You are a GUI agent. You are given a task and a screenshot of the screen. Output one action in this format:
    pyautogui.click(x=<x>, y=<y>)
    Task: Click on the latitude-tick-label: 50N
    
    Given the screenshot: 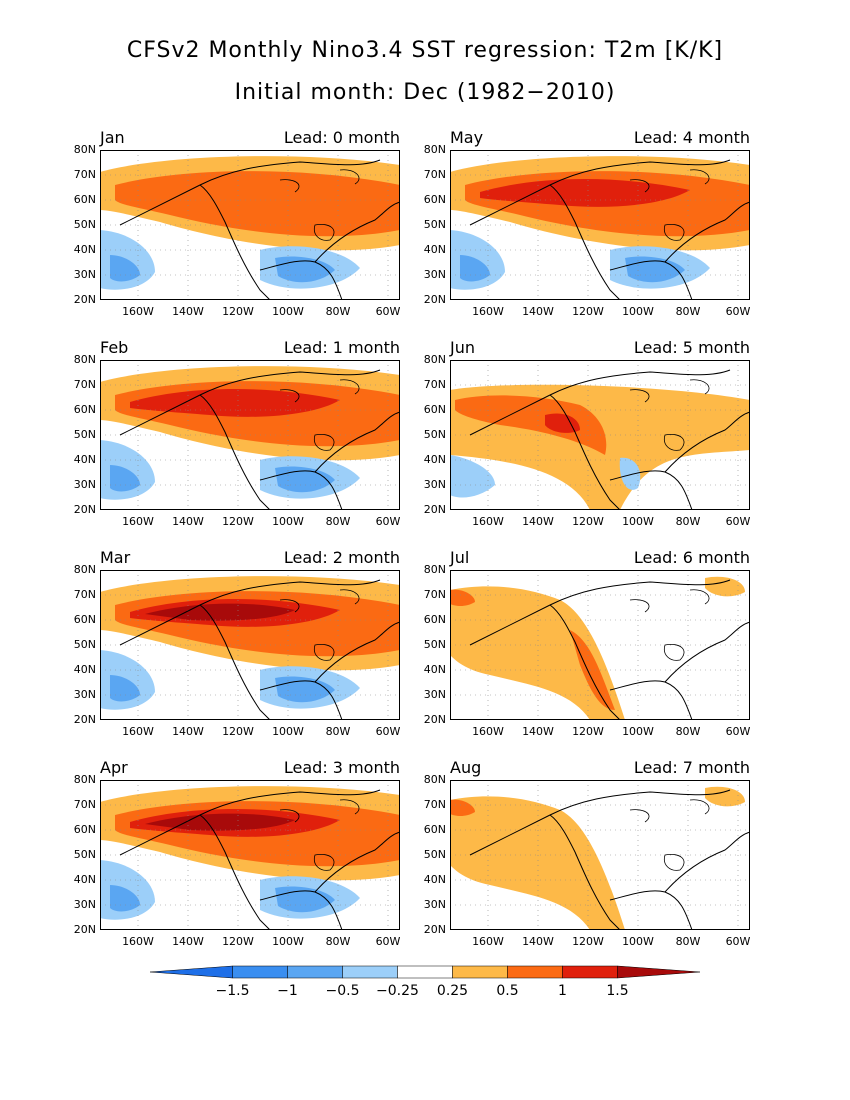 What is the action you would take?
    pyautogui.click(x=84, y=854)
    